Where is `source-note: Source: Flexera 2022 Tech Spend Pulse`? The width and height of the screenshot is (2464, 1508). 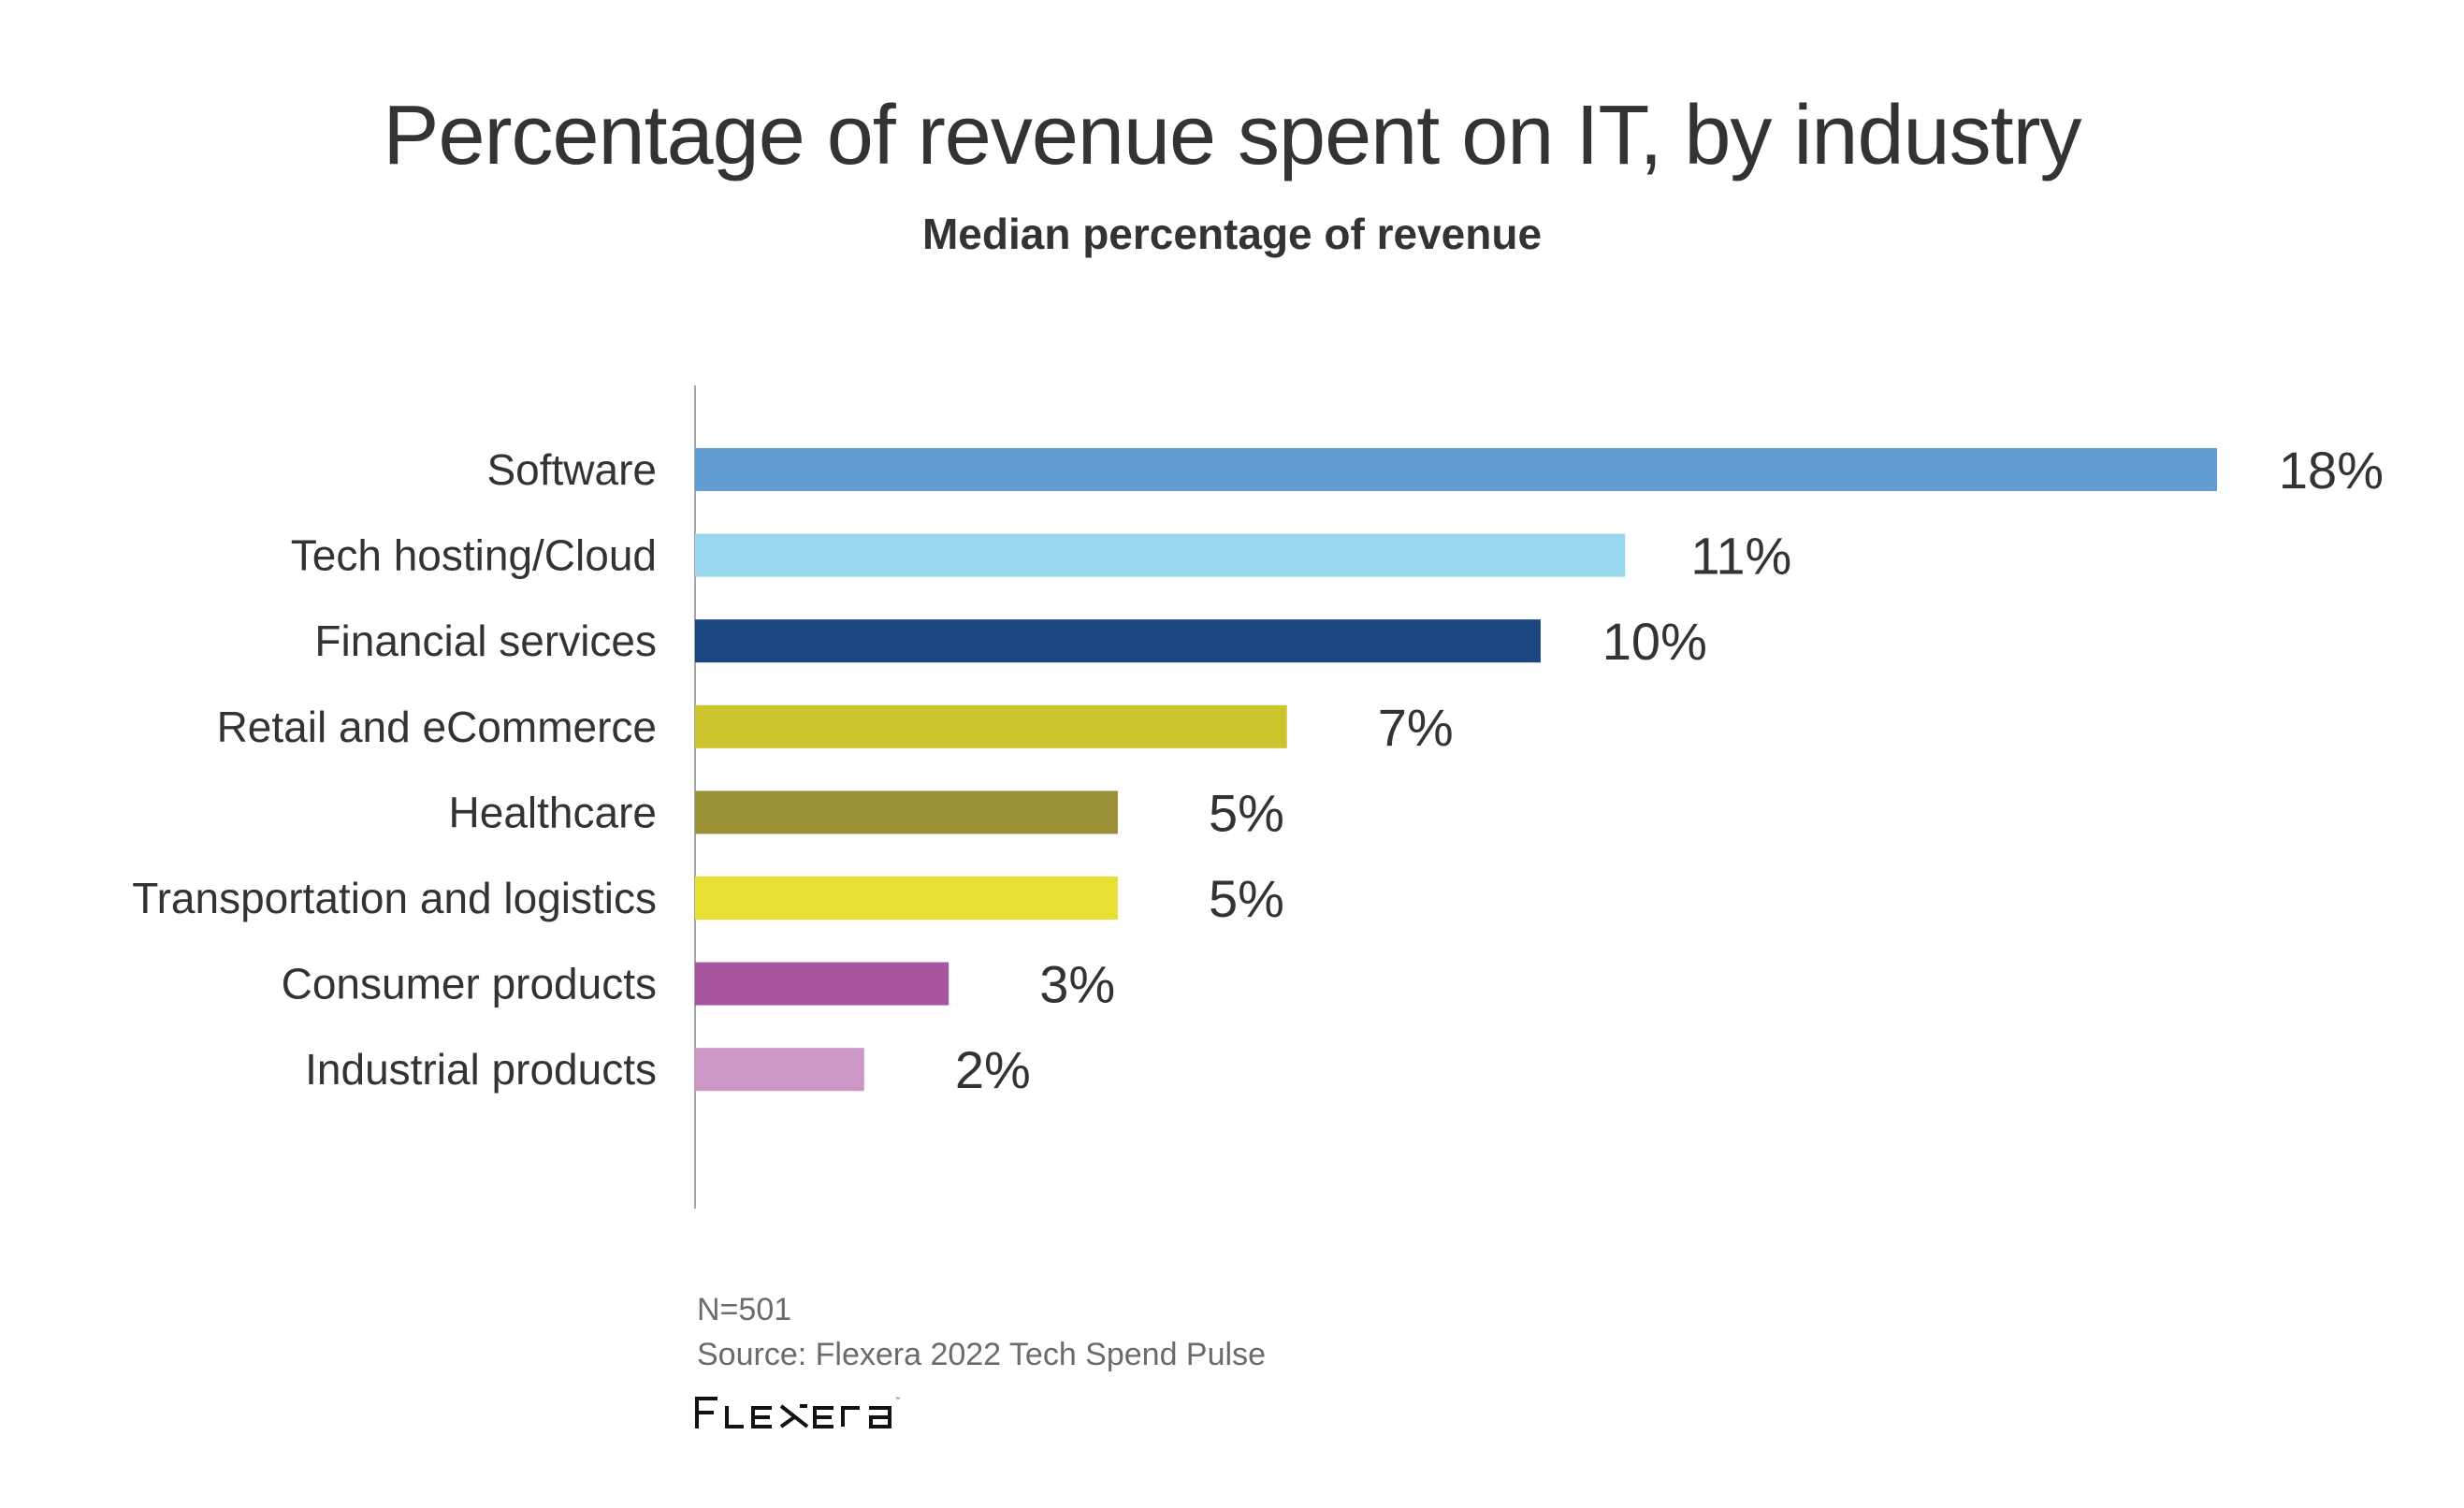
source-note: Source: Flexera 2022 Tech Spend Pulse is located at coordinates (982, 1354).